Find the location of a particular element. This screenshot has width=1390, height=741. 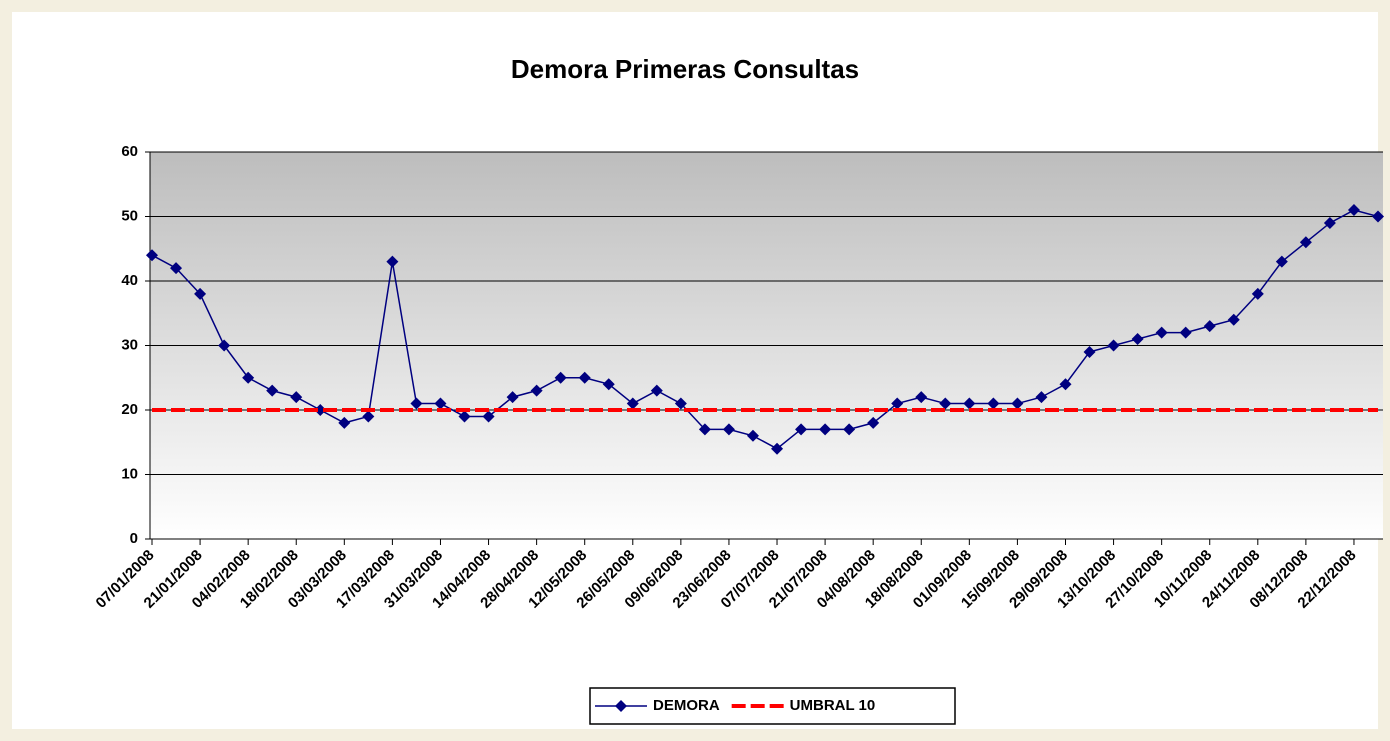

y-tick-label: 50 is located at coordinates (129, 215).